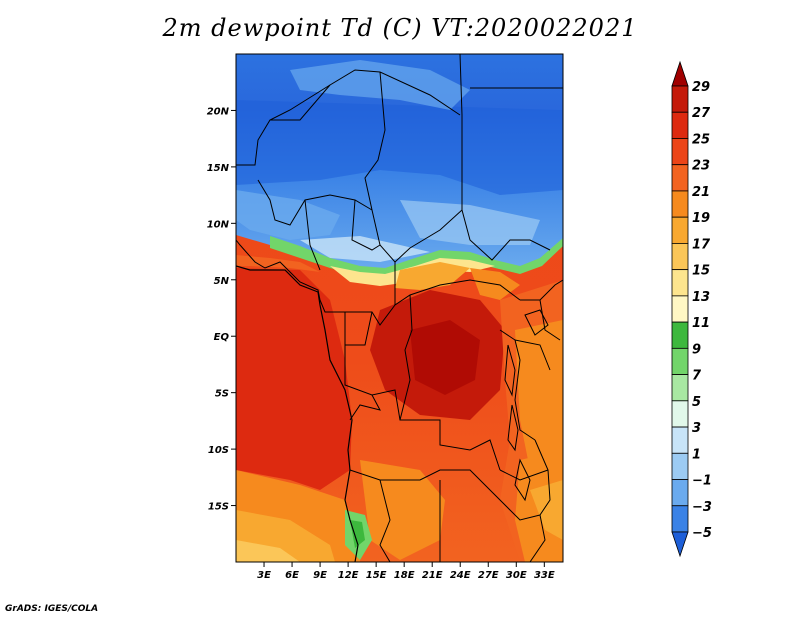 Image resolution: width=800 pixels, height=618 pixels. I want to click on lat-tick-label: 10S, so click(218, 450).